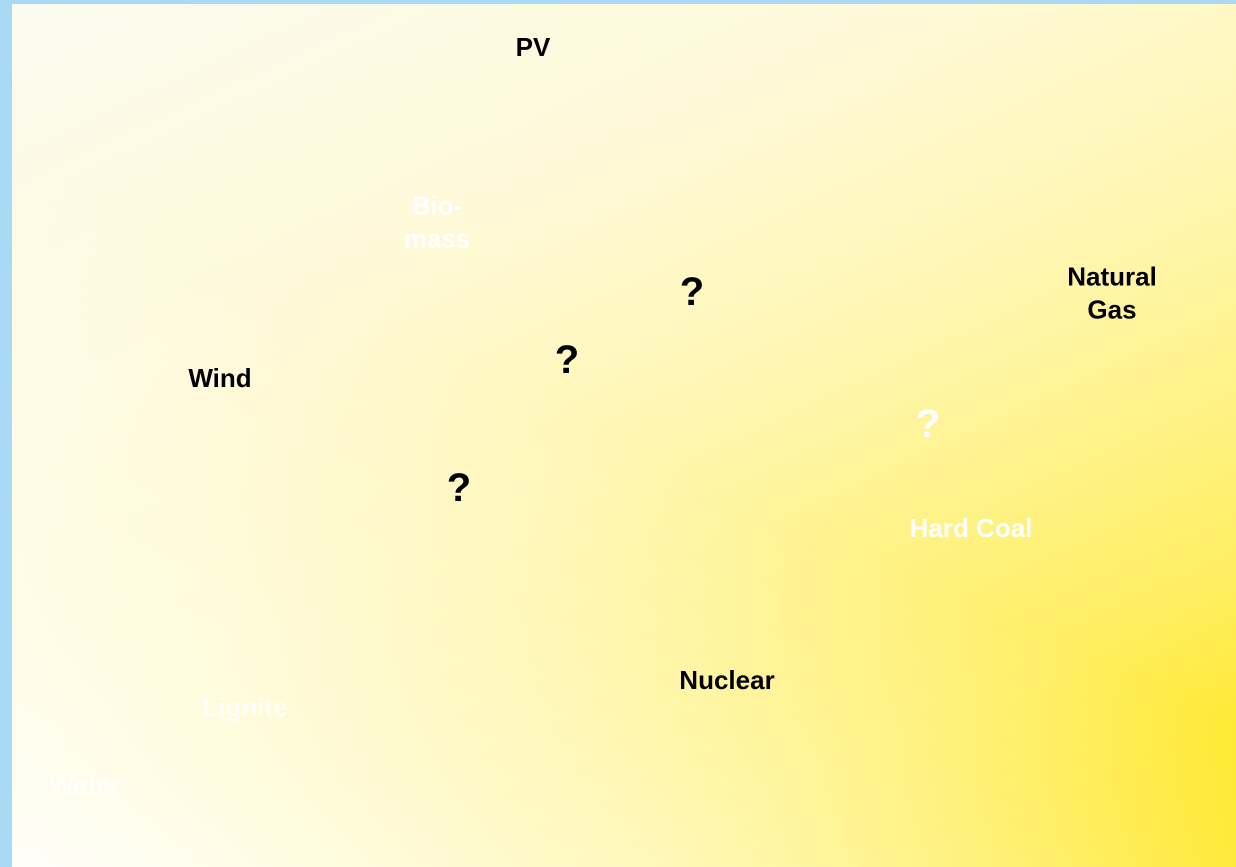  I want to click on label-hard-coal: Hard Coal, so click(971, 527).